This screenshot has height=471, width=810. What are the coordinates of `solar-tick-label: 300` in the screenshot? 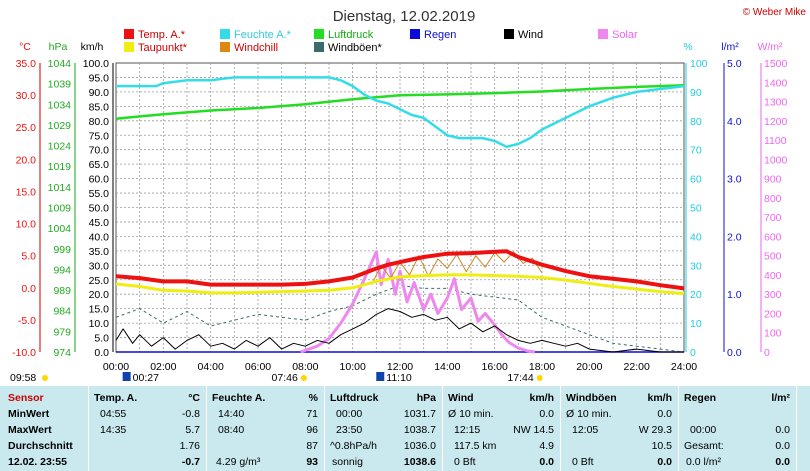 It's located at (773, 295).